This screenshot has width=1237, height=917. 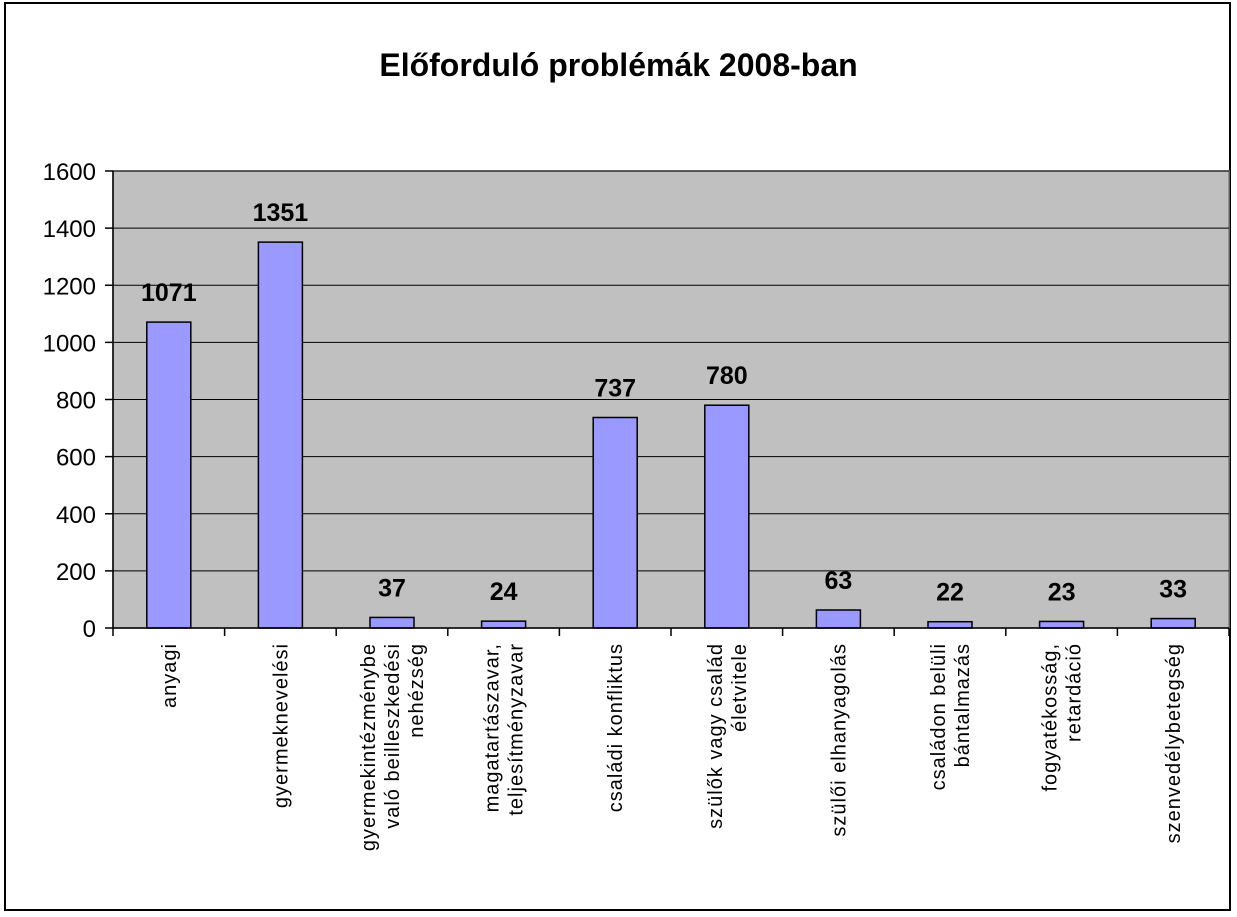 I want to click on x-tick-label-line: szülői elhanyagolás, so click(x=839, y=740).